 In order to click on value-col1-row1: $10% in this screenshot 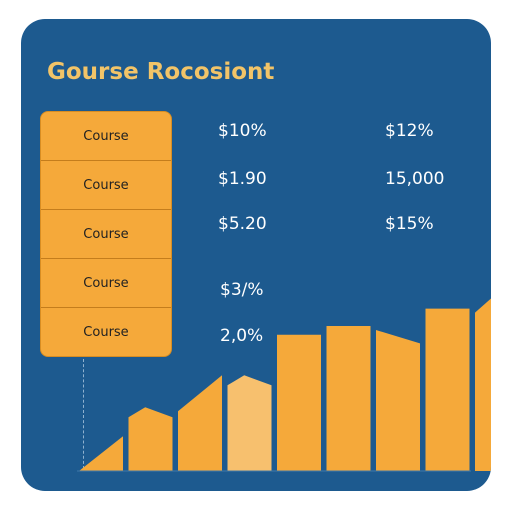, I will do `click(242, 131)`.